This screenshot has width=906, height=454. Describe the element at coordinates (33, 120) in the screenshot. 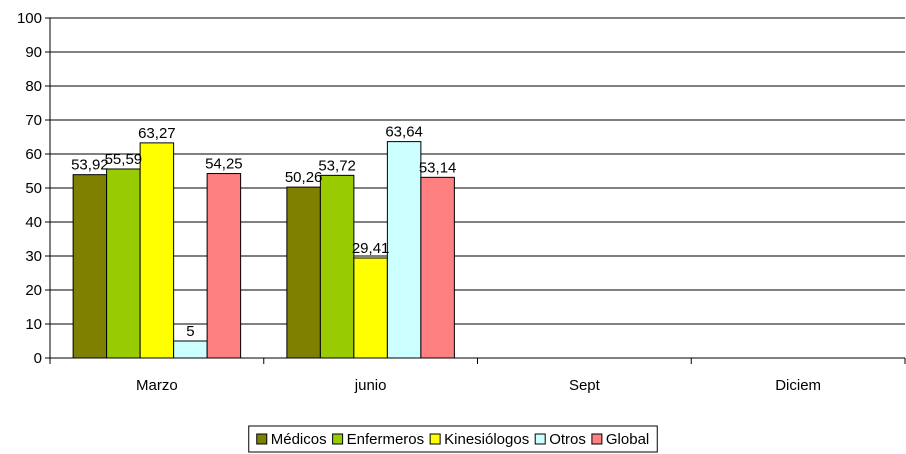

I see `y-tick-label: 70` at that location.